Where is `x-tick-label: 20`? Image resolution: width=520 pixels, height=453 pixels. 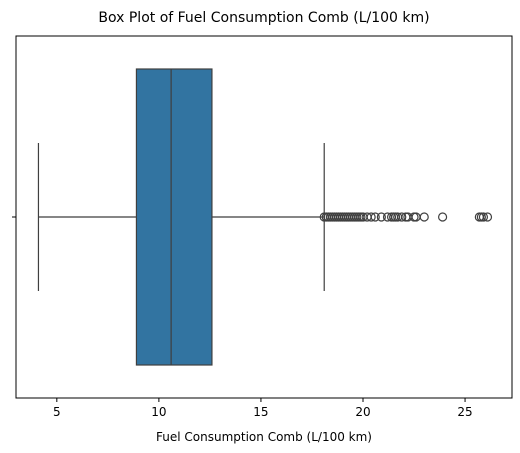
x-tick-label: 20 is located at coordinates (362, 412).